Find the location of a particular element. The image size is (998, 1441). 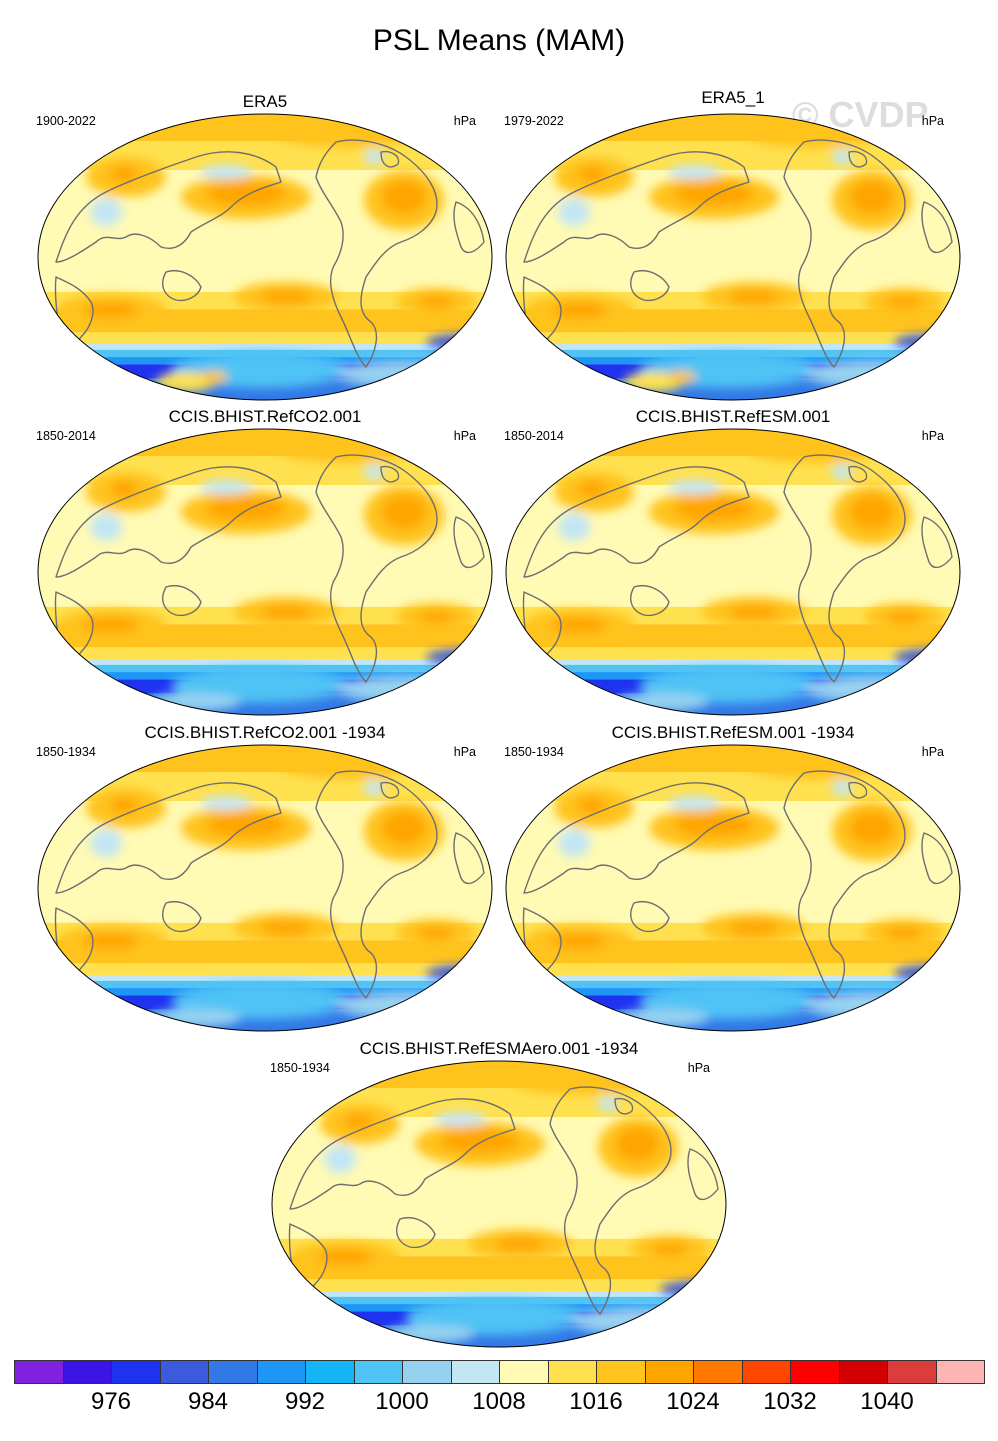

panel-period: 1900-2022 is located at coordinates (66, 121).